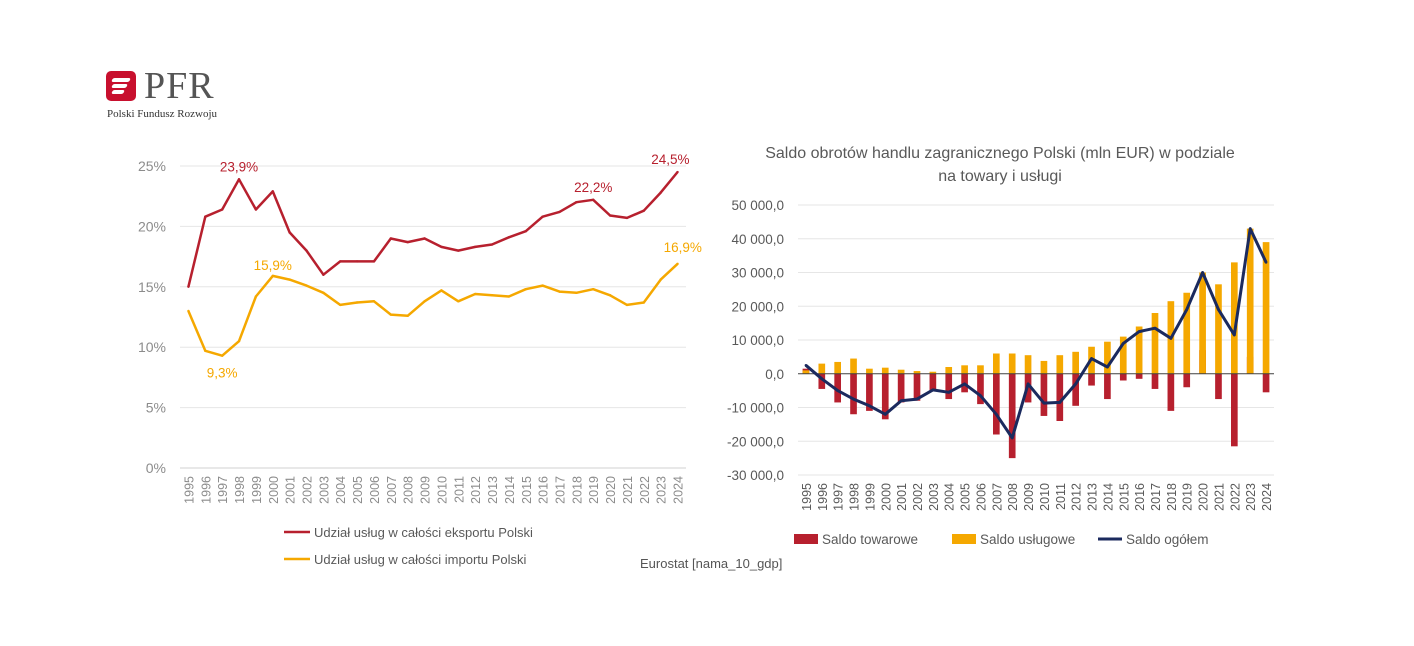 The image size is (1414, 646). What do you see at coordinates (239, 166) in the screenshot?
I see `data-label: 23,9%` at bounding box center [239, 166].